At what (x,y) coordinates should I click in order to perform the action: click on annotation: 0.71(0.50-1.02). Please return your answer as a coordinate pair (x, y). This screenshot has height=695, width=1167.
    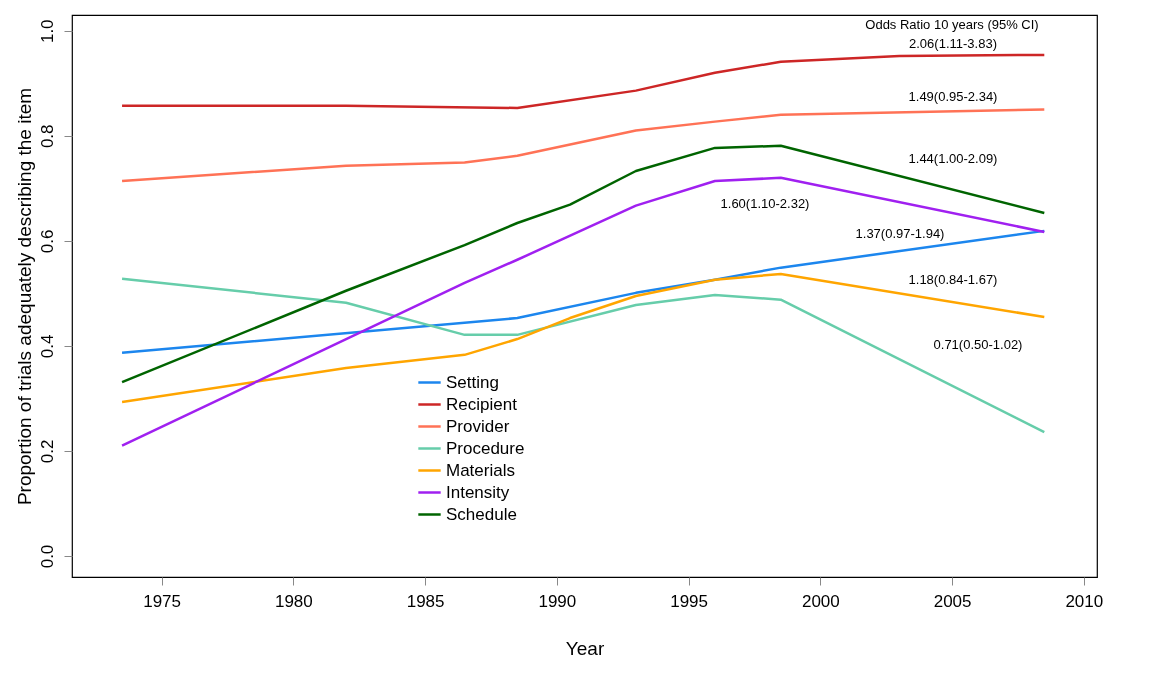
    Looking at the image, I should click on (978, 344).